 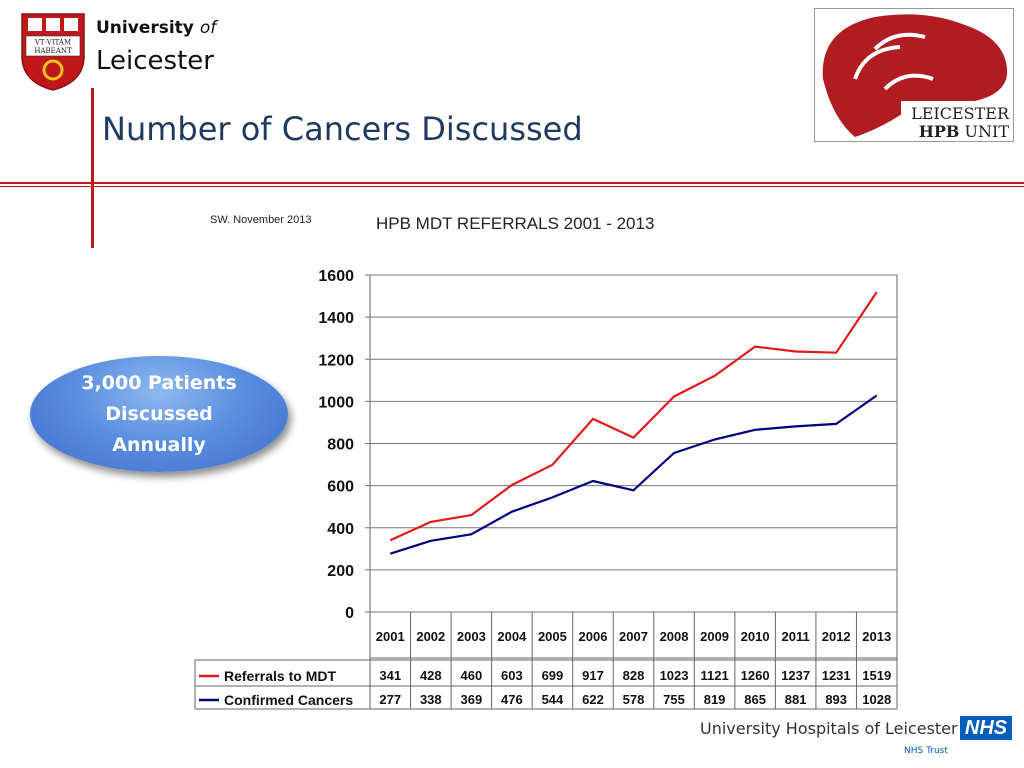 What do you see at coordinates (280, 676) in the screenshot?
I see `legend-label: Referrals to MDT` at bounding box center [280, 676].